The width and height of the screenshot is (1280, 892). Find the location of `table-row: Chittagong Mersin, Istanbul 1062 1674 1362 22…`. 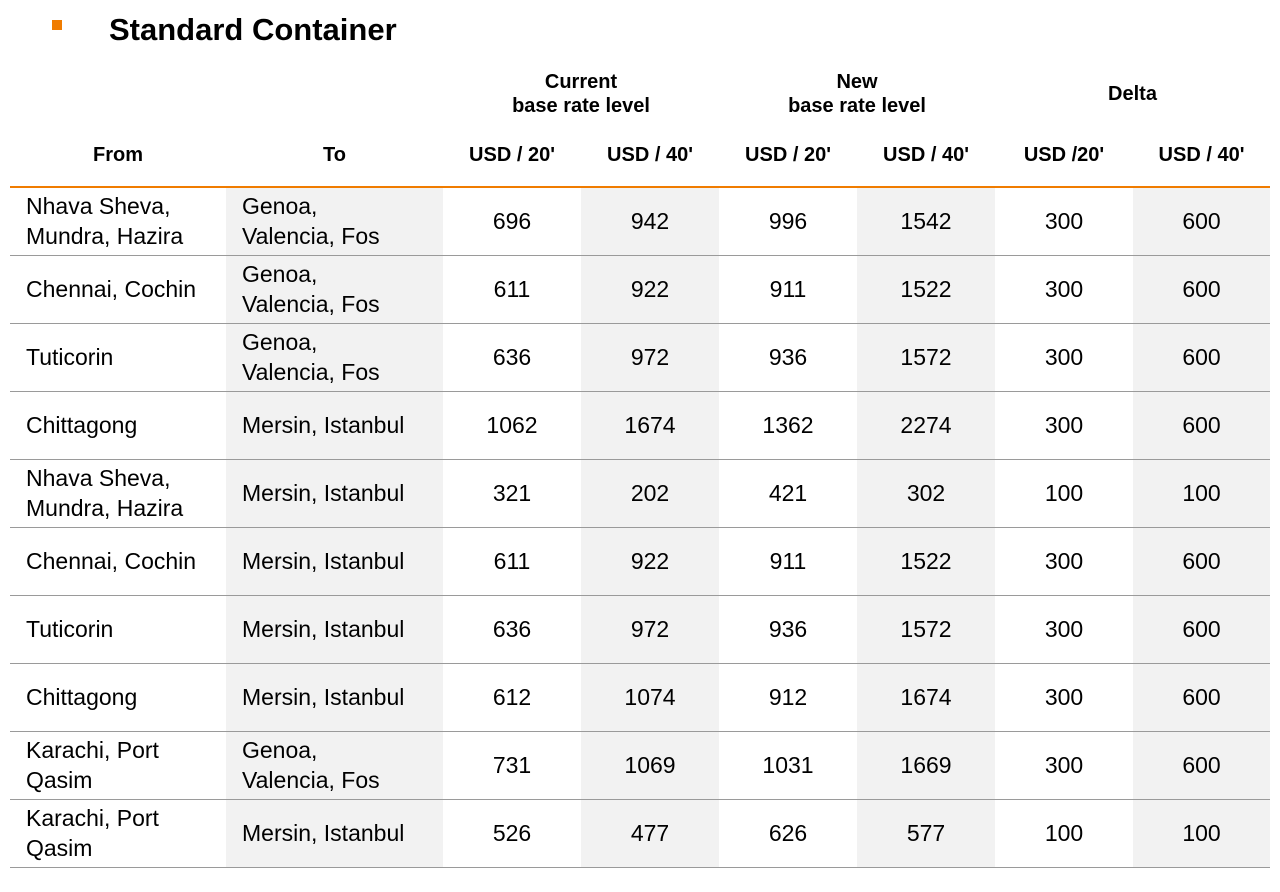

table-row: Chittagong Mersin, Istanbul 1062 1674 1362 22… is located at coordinates (640, 425).